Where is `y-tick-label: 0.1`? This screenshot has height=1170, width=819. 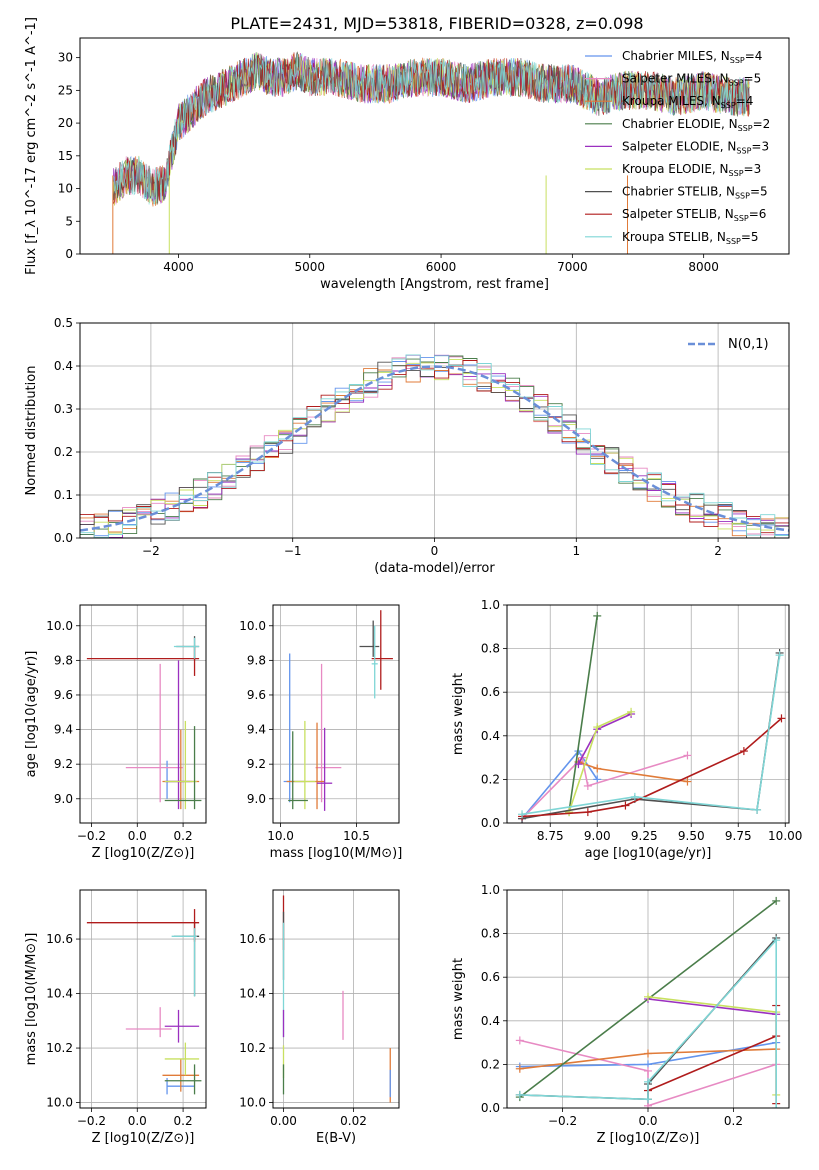
y-tick-label: 0.1 is located at coordinates (63, 495).